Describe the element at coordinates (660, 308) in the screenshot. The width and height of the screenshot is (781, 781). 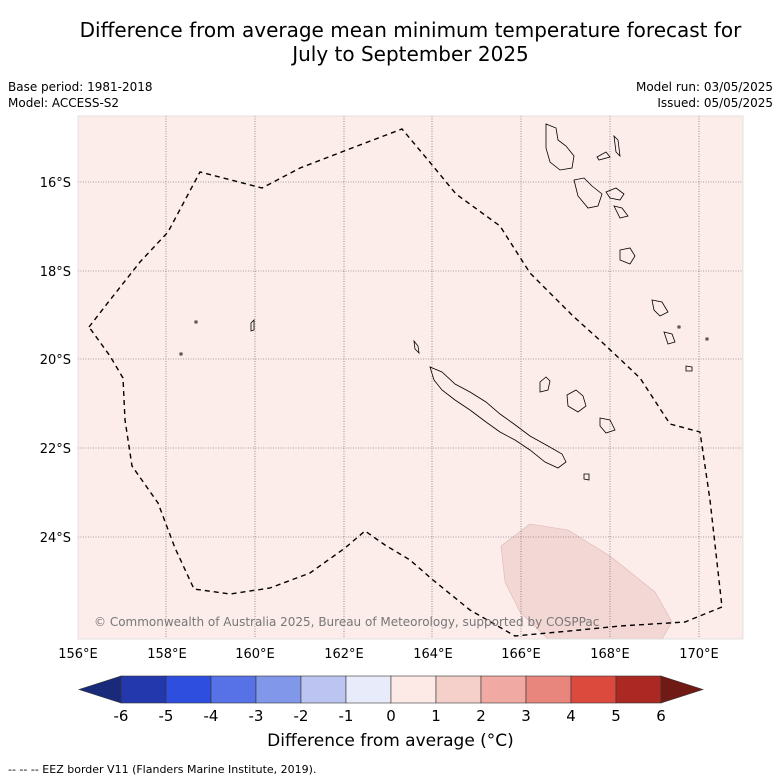
I see `vanuatu-erromango` at that location.